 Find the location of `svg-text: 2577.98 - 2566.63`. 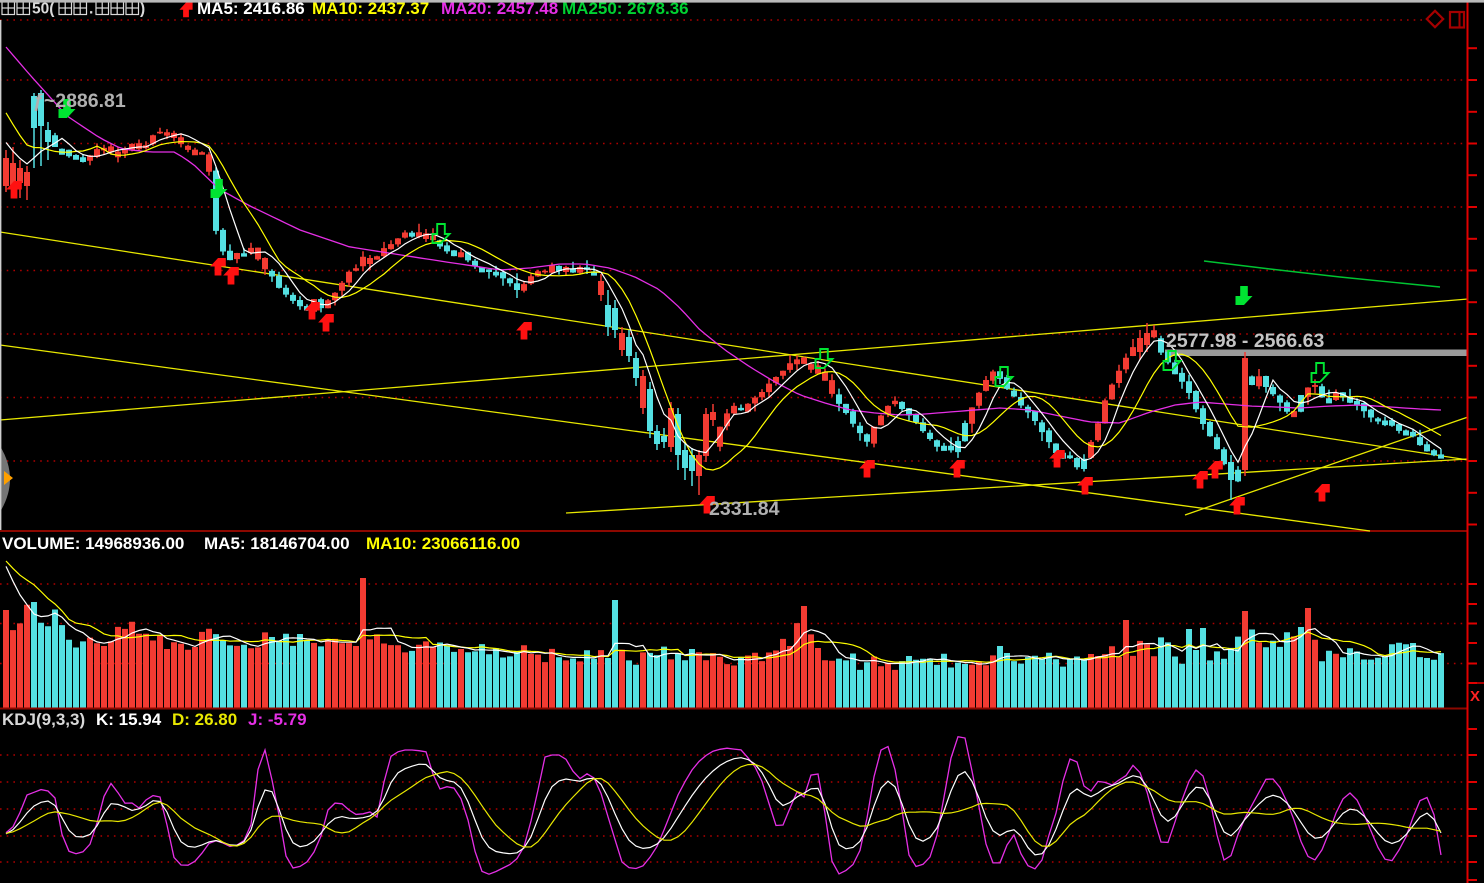

svg-text: 2577.98 - 2566.63 is located at coordinates (1245, 341).